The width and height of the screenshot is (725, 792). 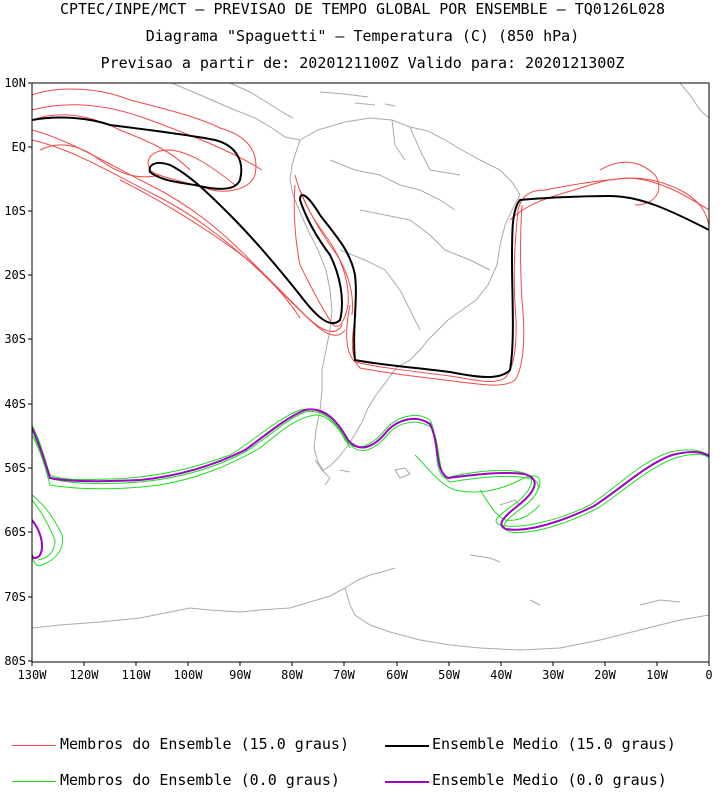 I want to click on lat-label: 10S, so click(x=15, y=211).